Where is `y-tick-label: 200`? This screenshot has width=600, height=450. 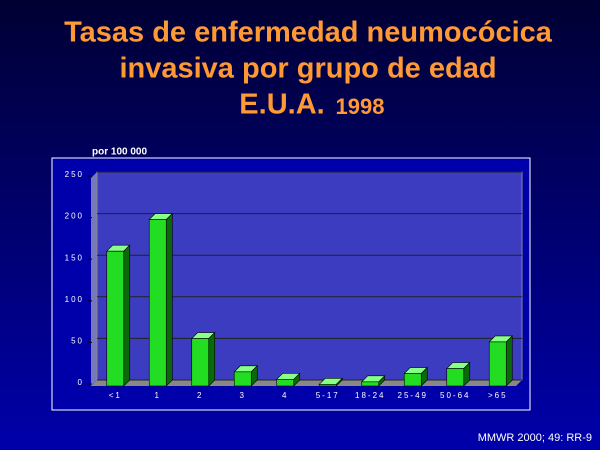
y-tick-label: 200 is located at coordinates (74, 216).